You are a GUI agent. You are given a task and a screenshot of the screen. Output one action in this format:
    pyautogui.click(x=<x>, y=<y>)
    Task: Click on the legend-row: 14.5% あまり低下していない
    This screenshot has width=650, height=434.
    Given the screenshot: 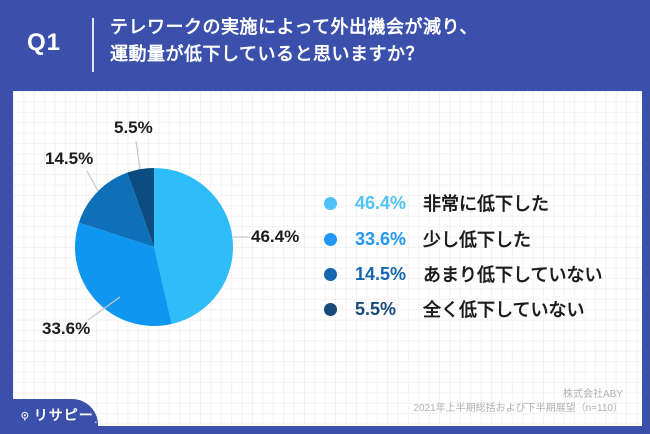 What is the action you would take?
    pyautogui.click(x=463, y=274)
    